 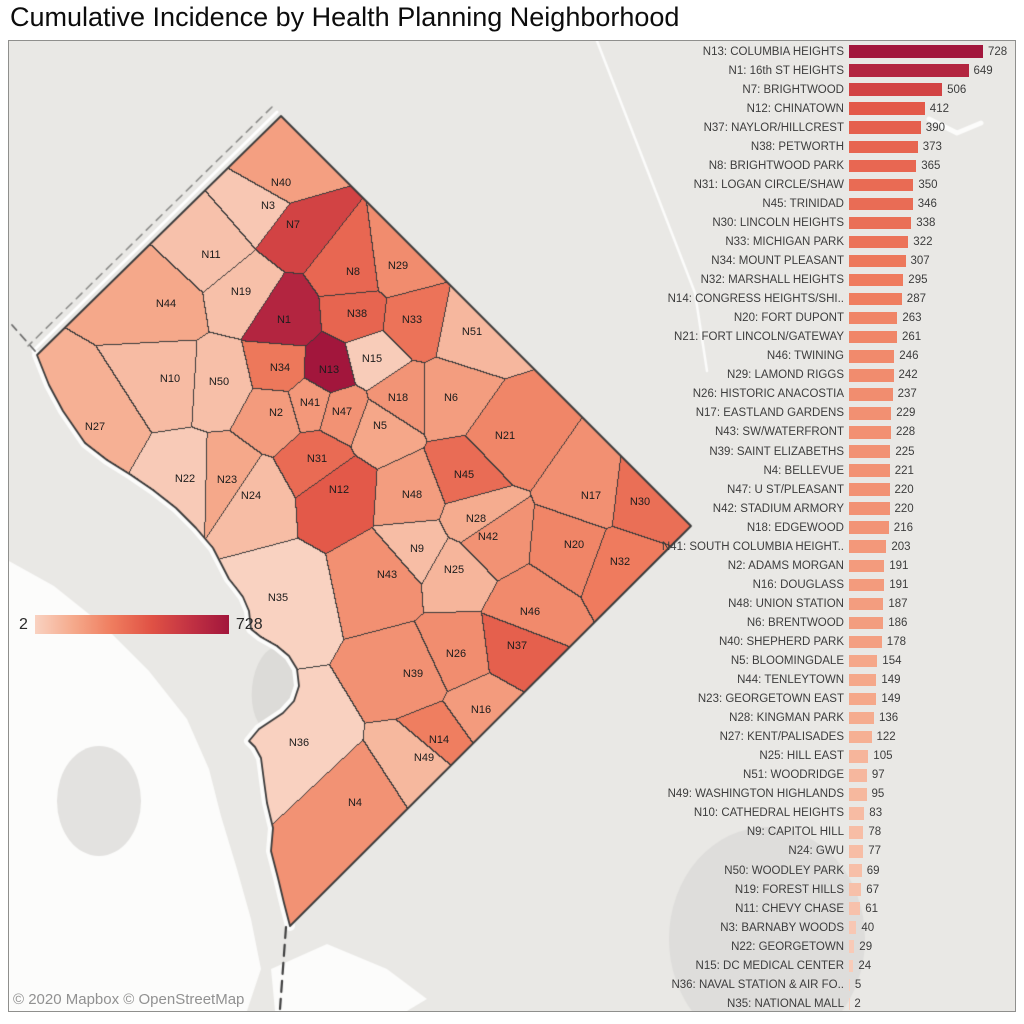 I want to click on bar-value: 95, so click(x=878, y=794).